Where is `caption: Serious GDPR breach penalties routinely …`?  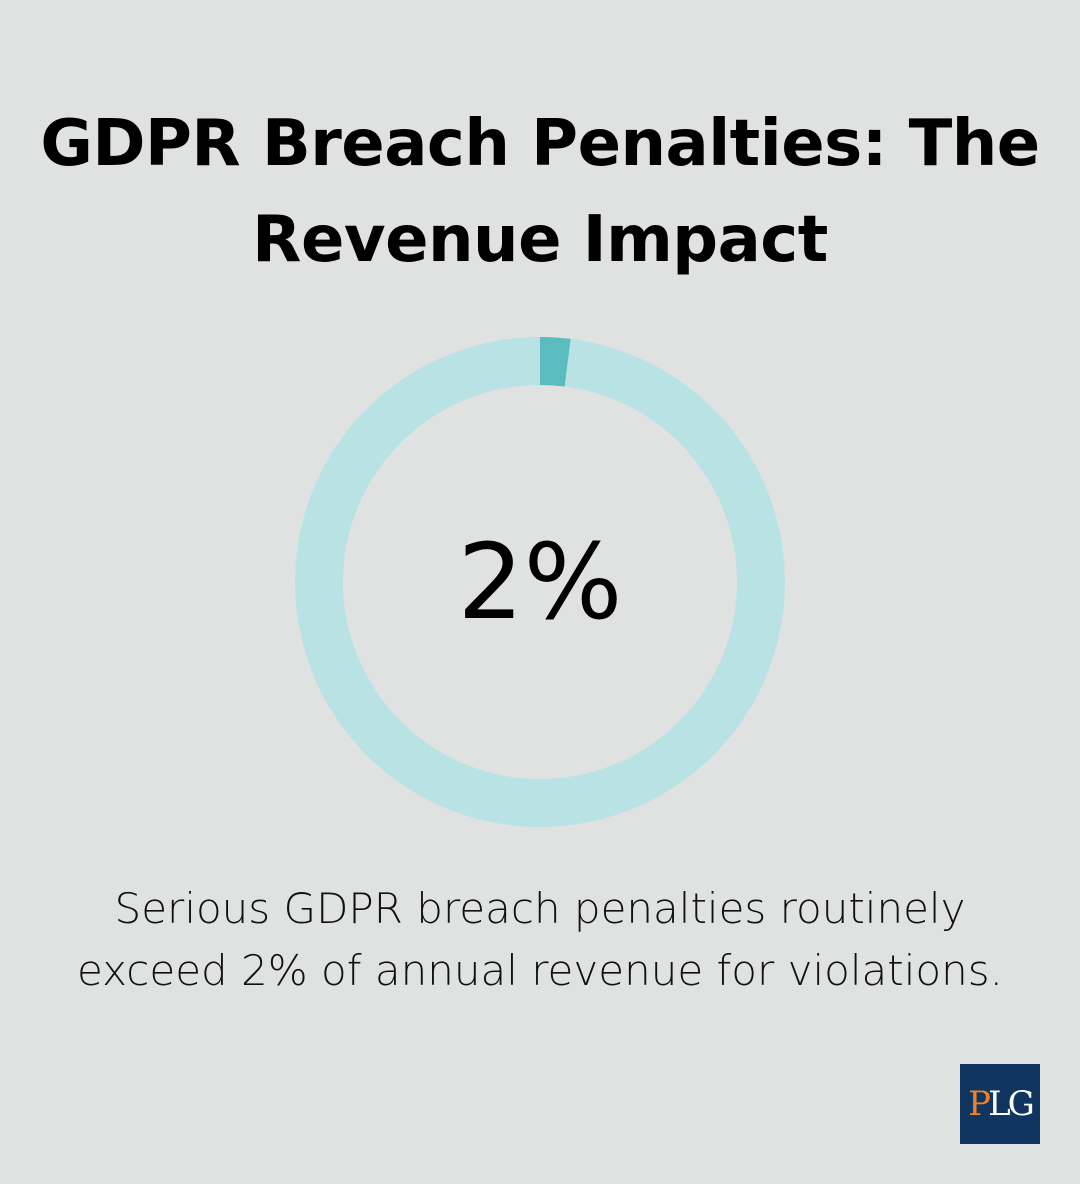 caption: Serious GDPR breach penalties routinely … is located at coordinates (540, 940).